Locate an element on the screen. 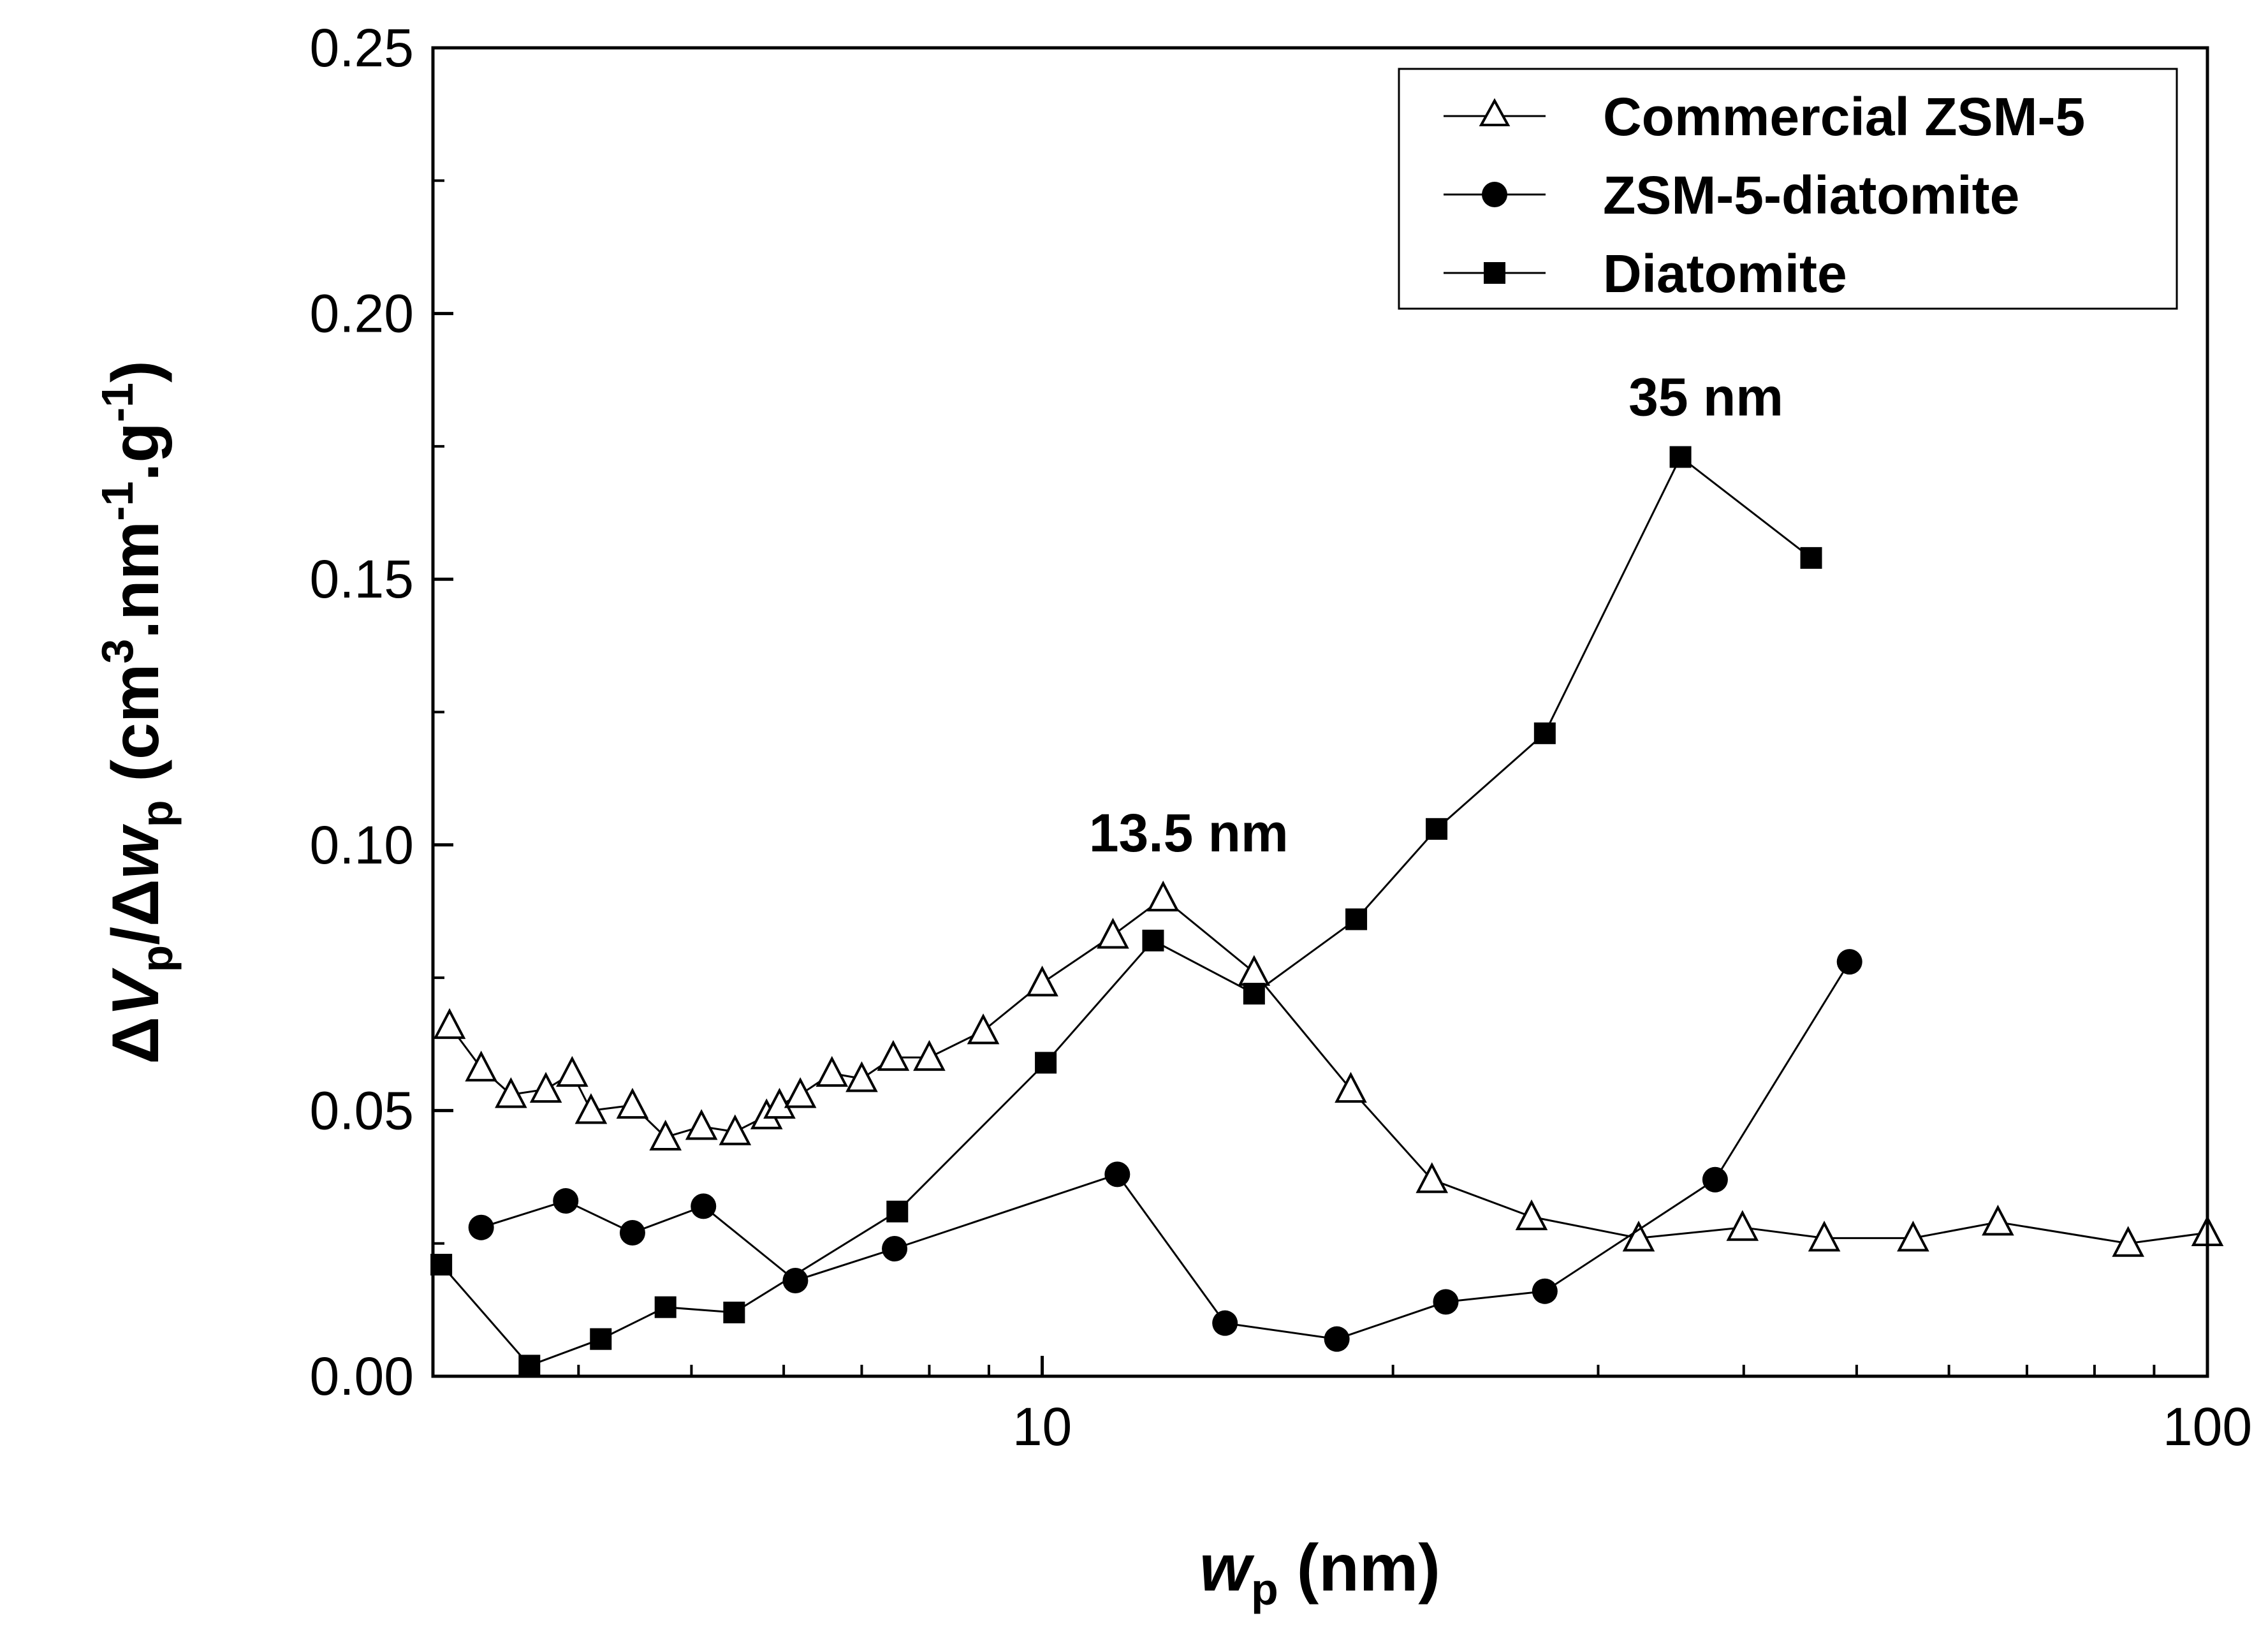  legend-entry-zsm5-diatomite: ZSM-5-diatomite is located at coordinates (1731, 195).